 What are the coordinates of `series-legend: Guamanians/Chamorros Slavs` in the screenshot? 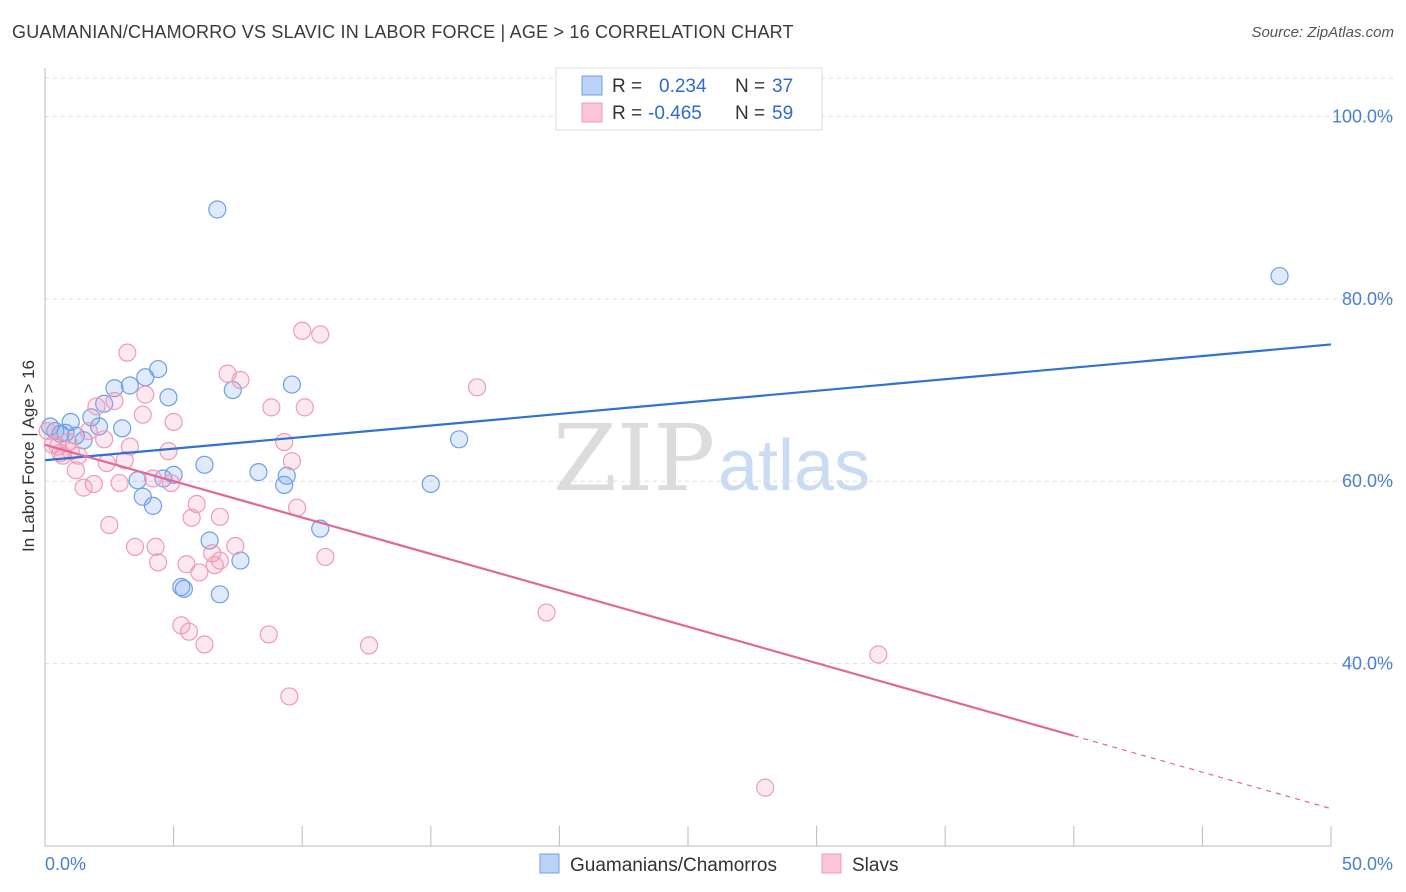 It's located at (718, 864).